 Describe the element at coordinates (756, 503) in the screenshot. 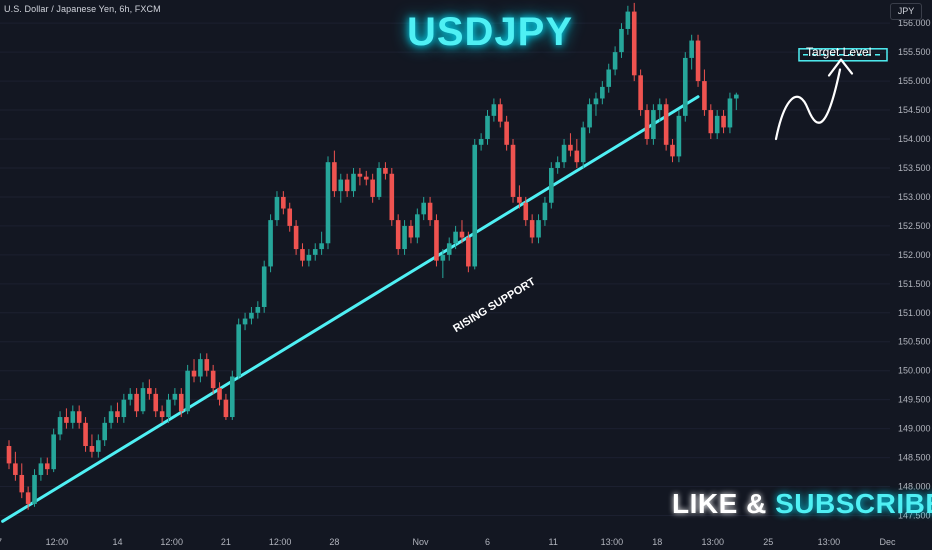

I see `ampersand-text: &` at that location.